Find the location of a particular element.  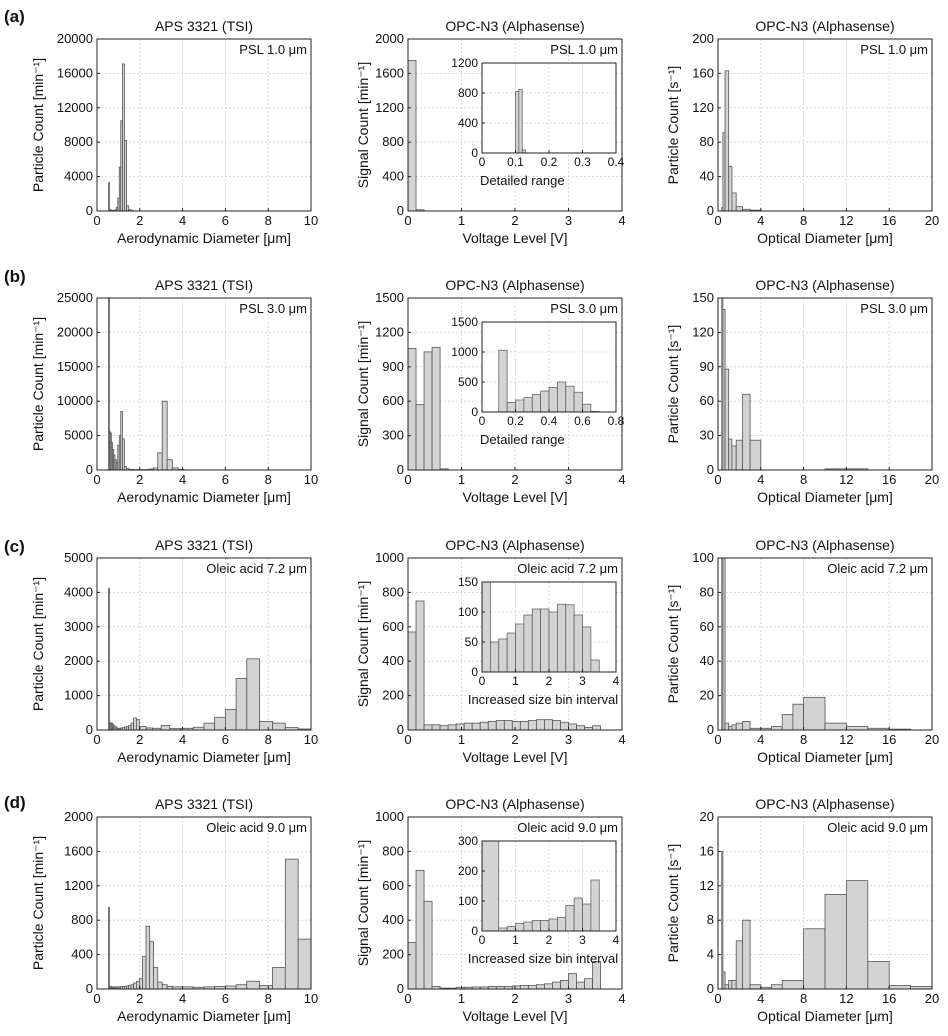

x-axis-label: Aerodynamic Diameter [μm] is located at coordinates (204, 1016).